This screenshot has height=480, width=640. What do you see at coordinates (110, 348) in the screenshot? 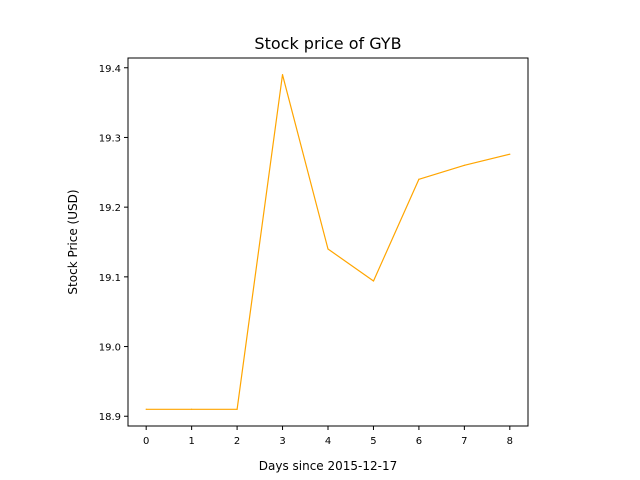
I see `y-tick-label: 19.0` at bounding box center [110, 348].